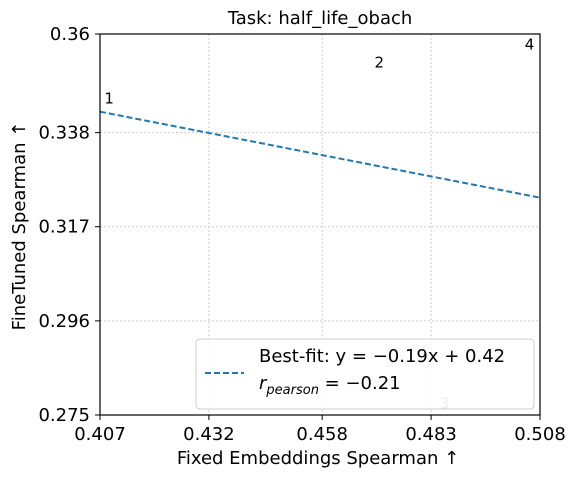  What do you see at coordinates (100, 434) in the screenshot?
I see `x-tick-label: 0.407` at bounding box center [100, 434].